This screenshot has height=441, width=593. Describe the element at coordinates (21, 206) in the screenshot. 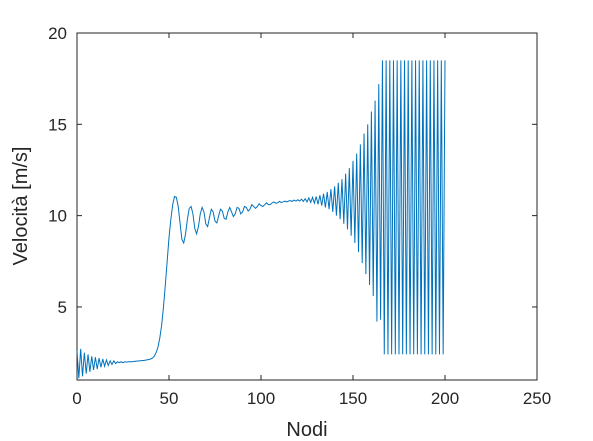

I see `y-axis-label: Velocità [m/s]` at that location.